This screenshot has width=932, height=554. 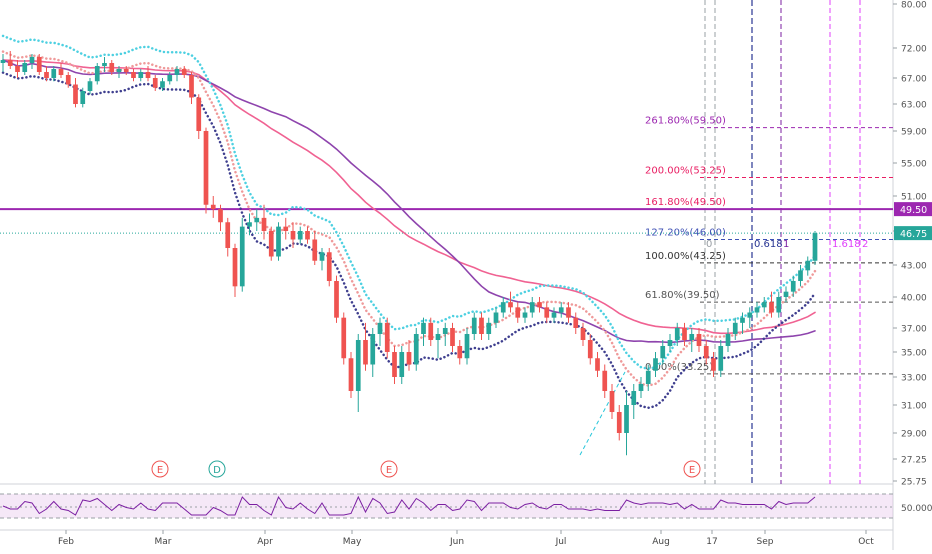 What do you see at coordinates (914, 133) in the screenshot?
I see `price-tick-label: 59.00` at bounding box center [914, 133].